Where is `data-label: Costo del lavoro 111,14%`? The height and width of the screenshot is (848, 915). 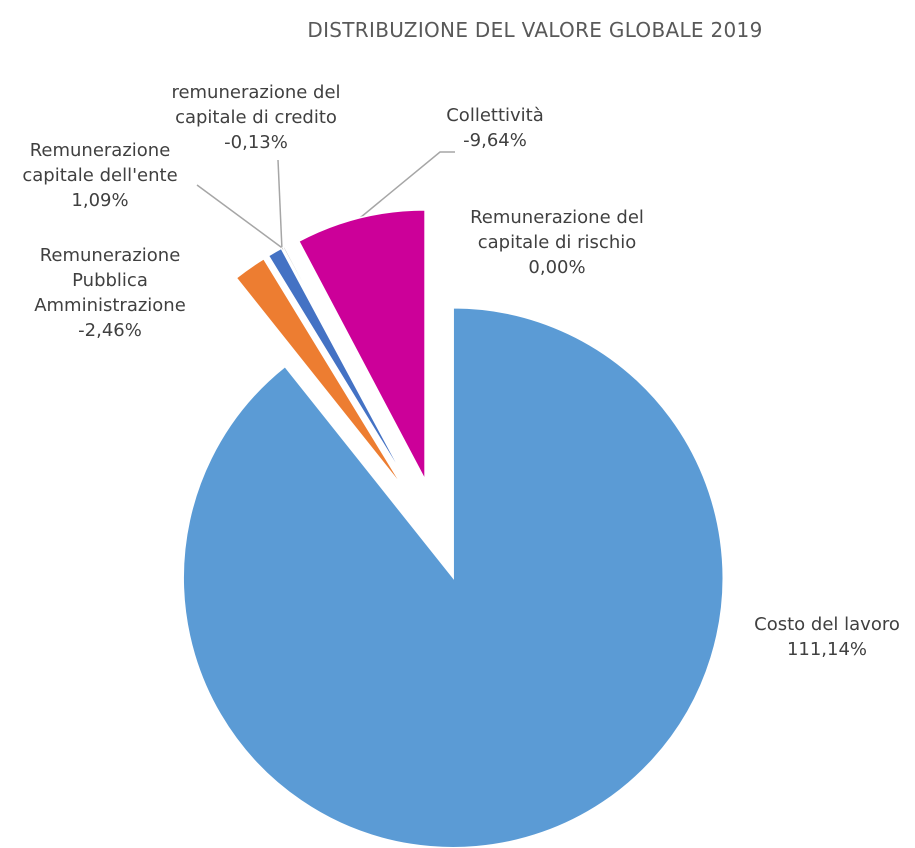
data-label: Costo del lavoro 111,14% is located at coordinates (821, 637).